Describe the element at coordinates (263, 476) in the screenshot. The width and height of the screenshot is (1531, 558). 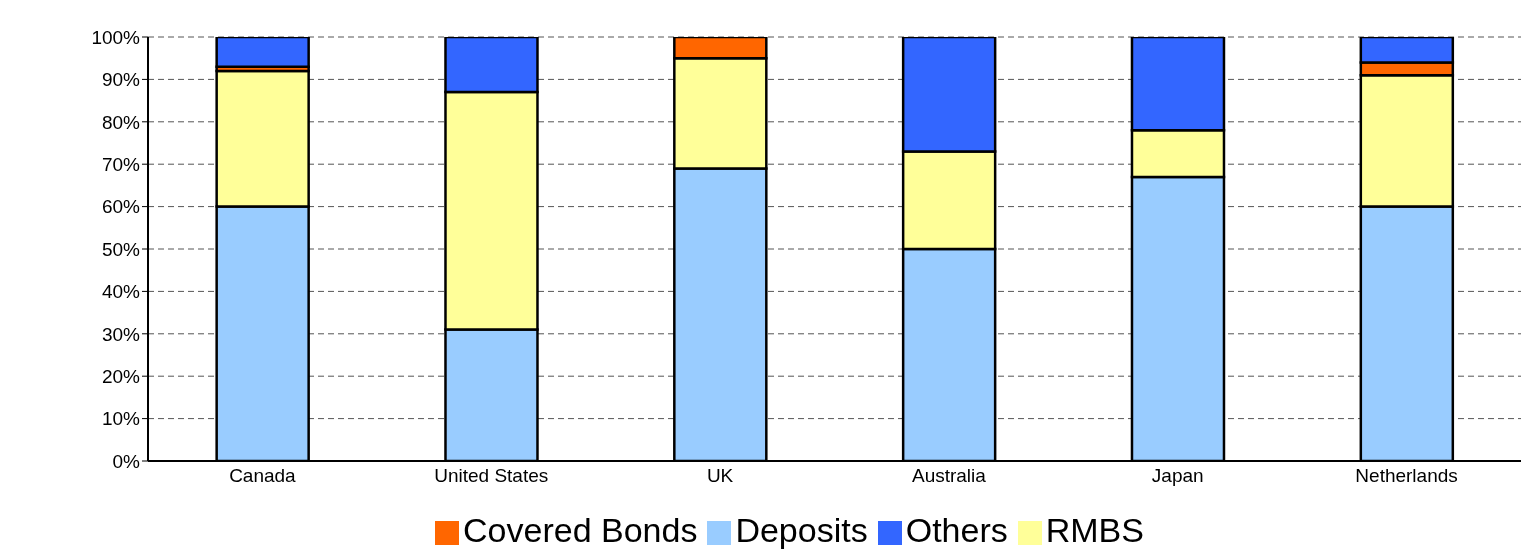
I see `x-tick-label: Canada` at that location.